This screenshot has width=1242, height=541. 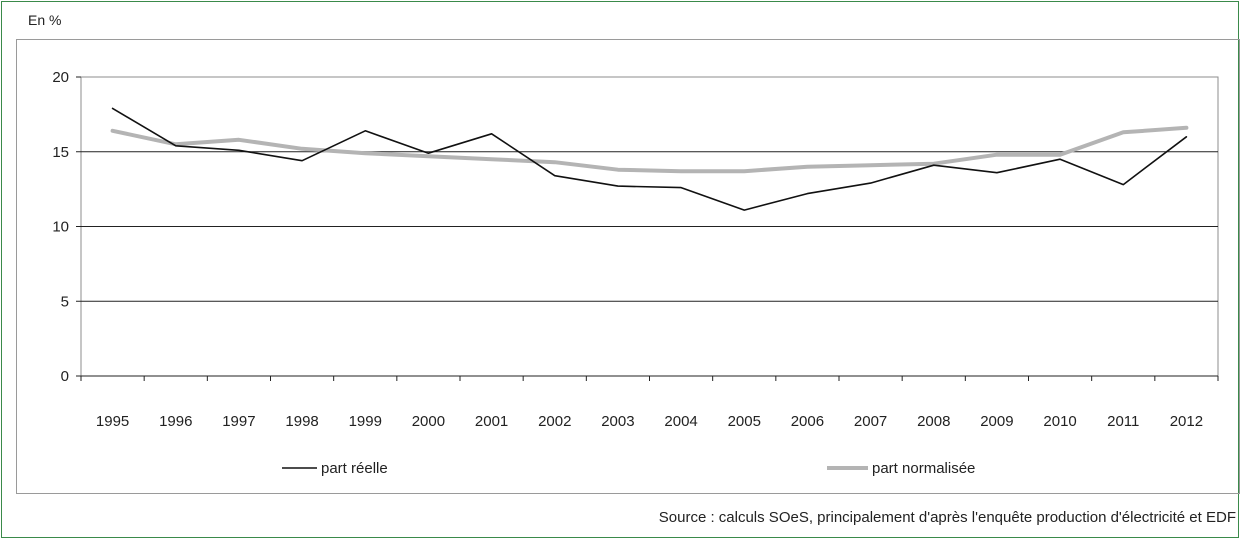 I want to click on series-line-part-normalisee, so click(x=649, y=149).